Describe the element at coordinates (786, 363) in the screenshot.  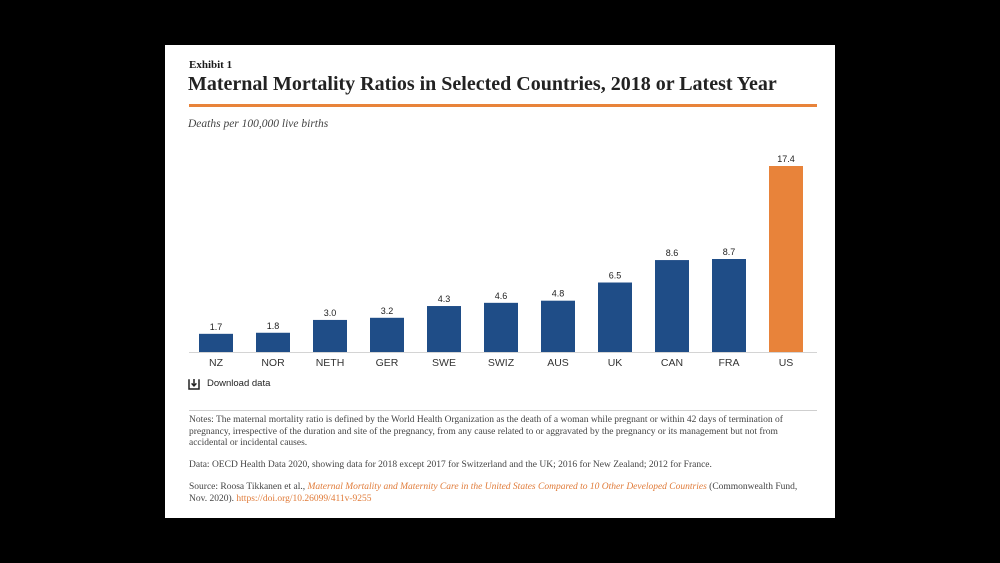
I see `category-label-us: US` at that location.